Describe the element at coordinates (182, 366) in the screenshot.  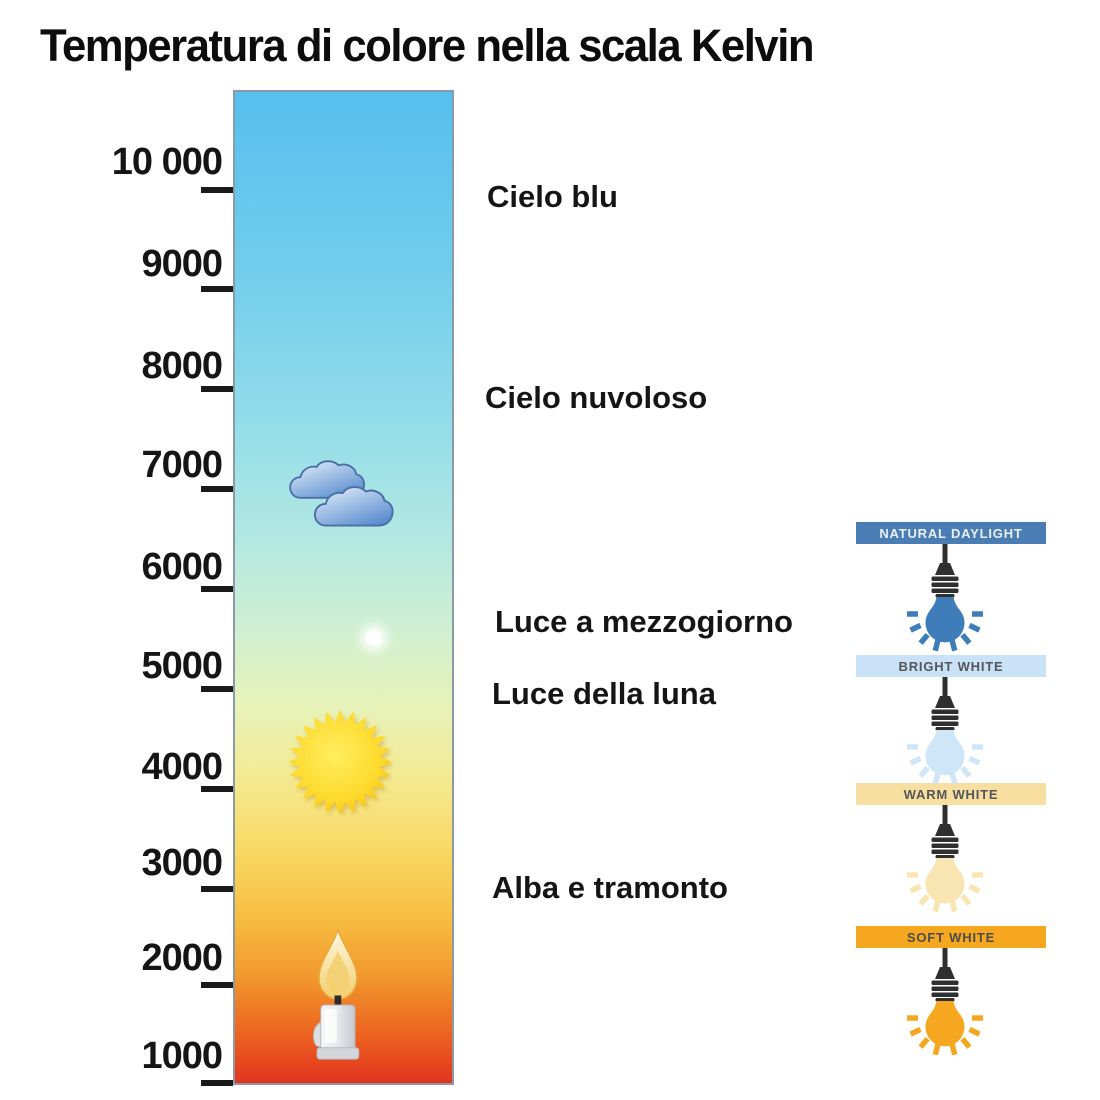
I see `scale-tick-label: 8000` at that location.